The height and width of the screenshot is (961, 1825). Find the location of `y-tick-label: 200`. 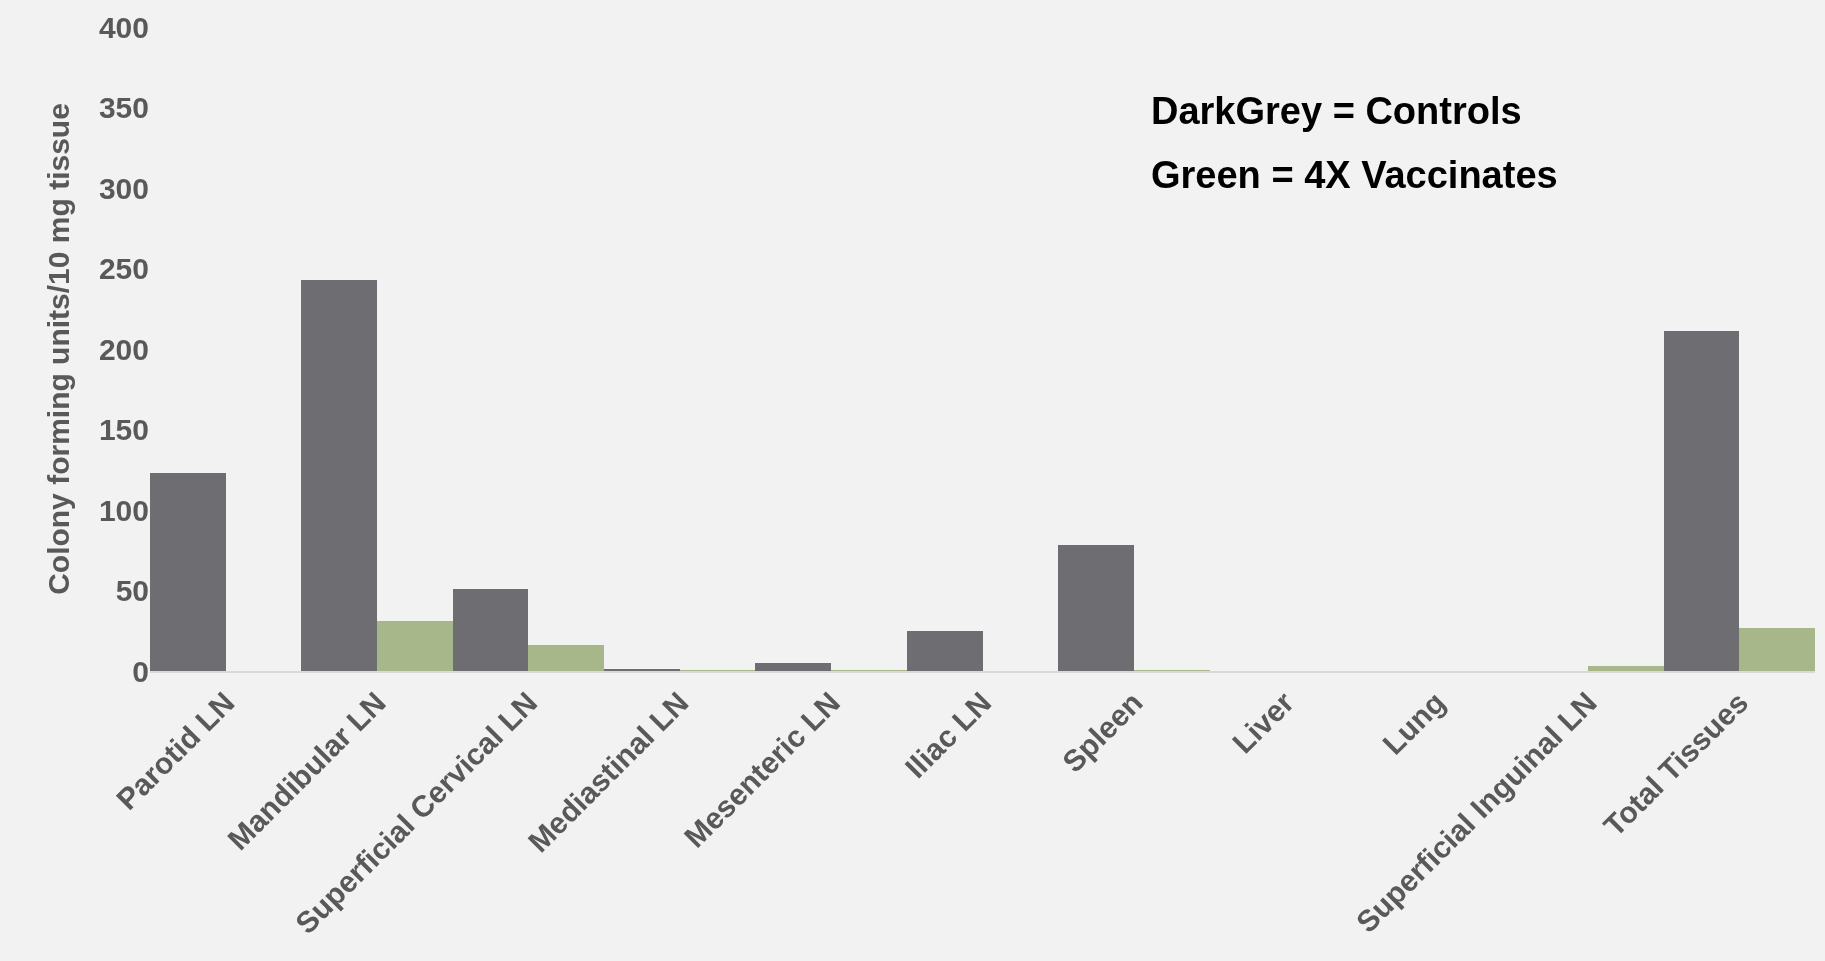

y-tick-label: 200 is located at coordinates (123, 349).